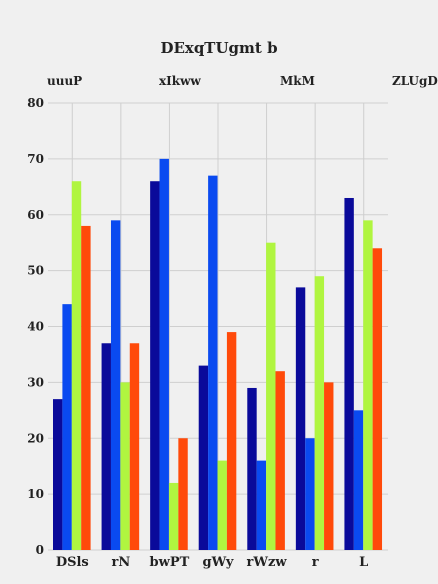  Describe the element at coordinates (329, 466) in the screenshot. I see `bar-ZLUgD-r` at that location.